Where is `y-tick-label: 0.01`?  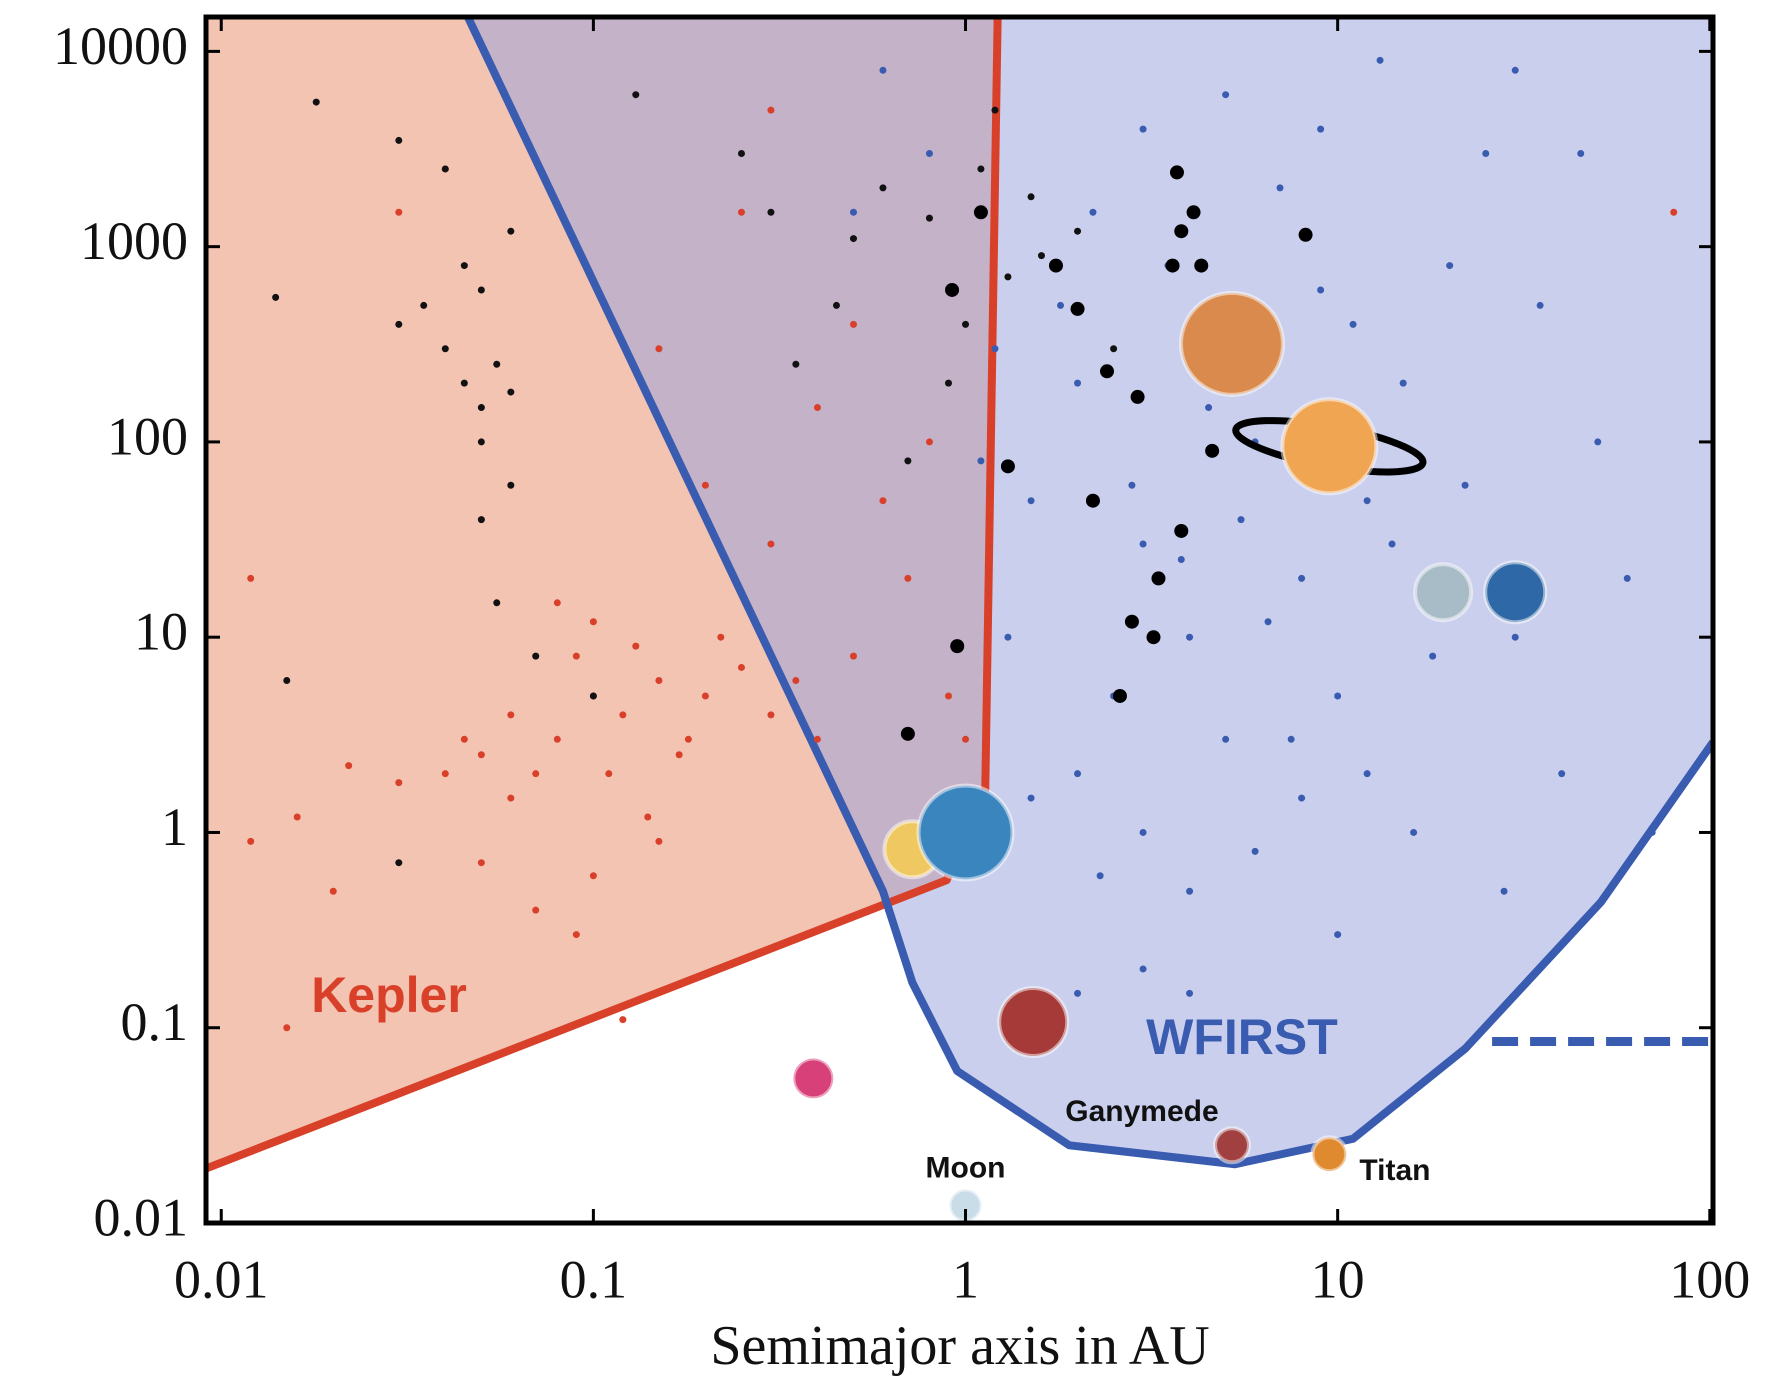 y-tick-label: 0.01 is located at coordinates (141, 1217).